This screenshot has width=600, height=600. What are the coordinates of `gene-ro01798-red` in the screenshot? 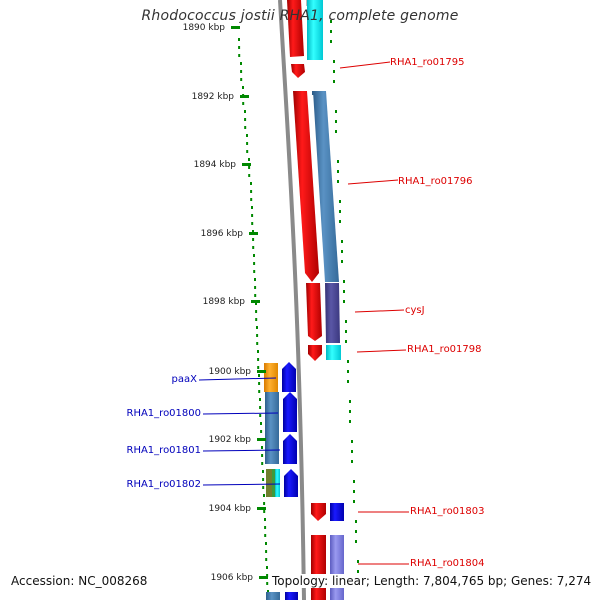 It's located at (315, 353).